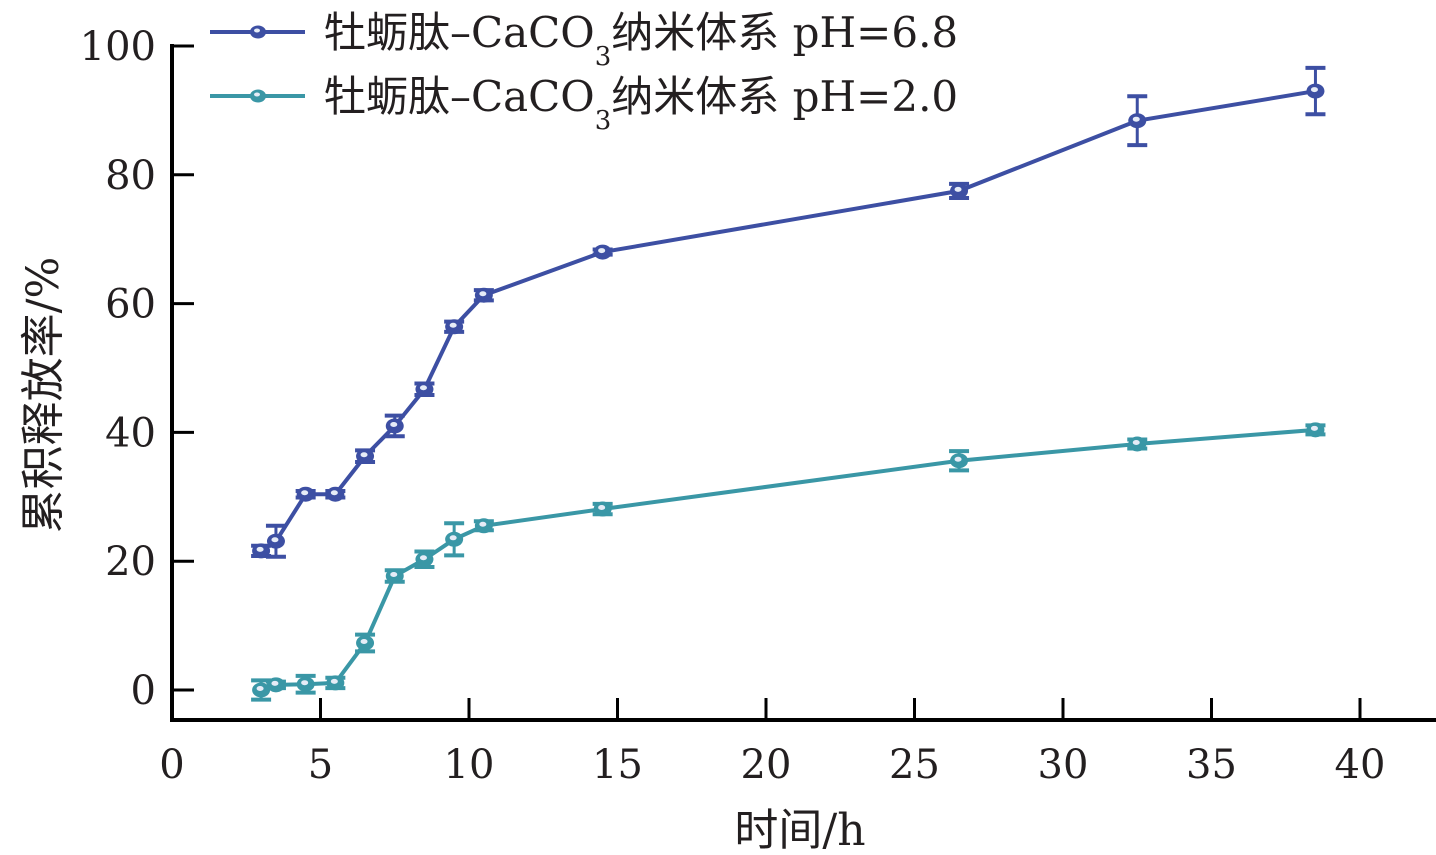 Image resolution: width=1436 pixels, height=855 pixels. Describe the element at coordinates (799, 830) in the screenshot. I see `x-axis-title: 时间/h` at that location.